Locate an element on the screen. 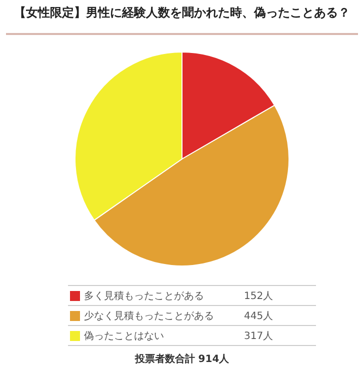 The width and height of the screenshot is (364, 380). data-label: 152人 is located at coordinates (279, 296).